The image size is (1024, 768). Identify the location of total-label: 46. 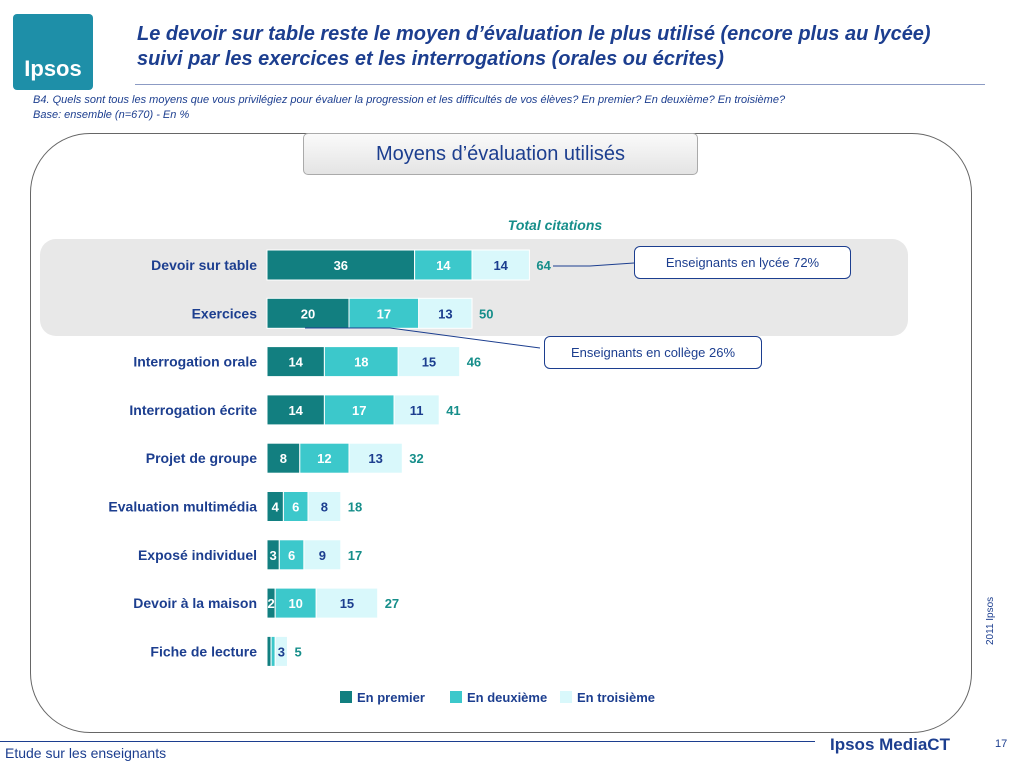
(474, 362).